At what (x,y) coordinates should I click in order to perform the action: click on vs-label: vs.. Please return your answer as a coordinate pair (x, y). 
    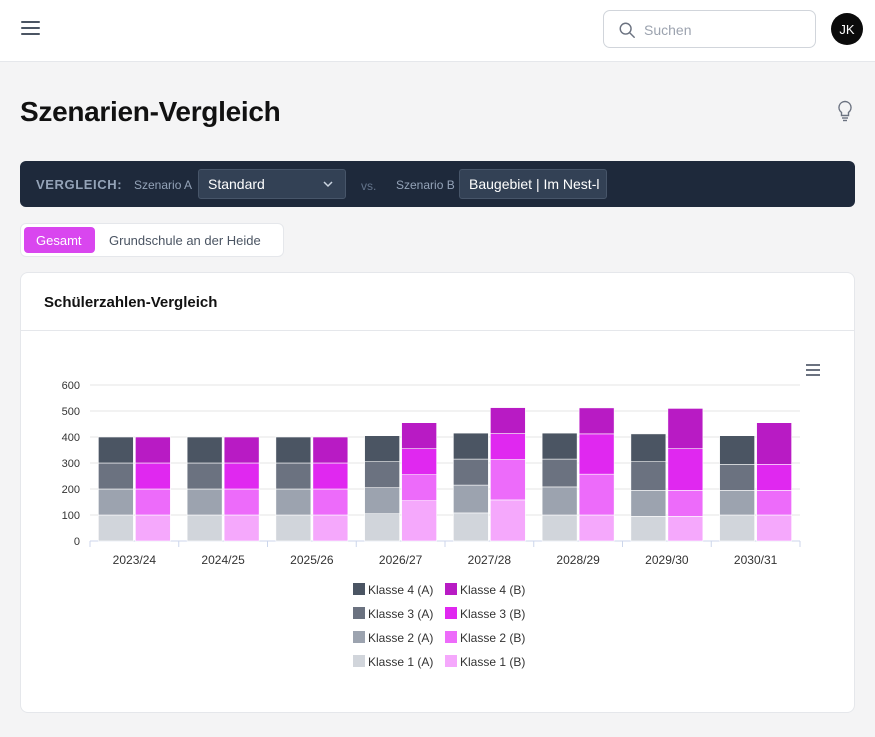
    Looking at the image, I should click on (369, 186).